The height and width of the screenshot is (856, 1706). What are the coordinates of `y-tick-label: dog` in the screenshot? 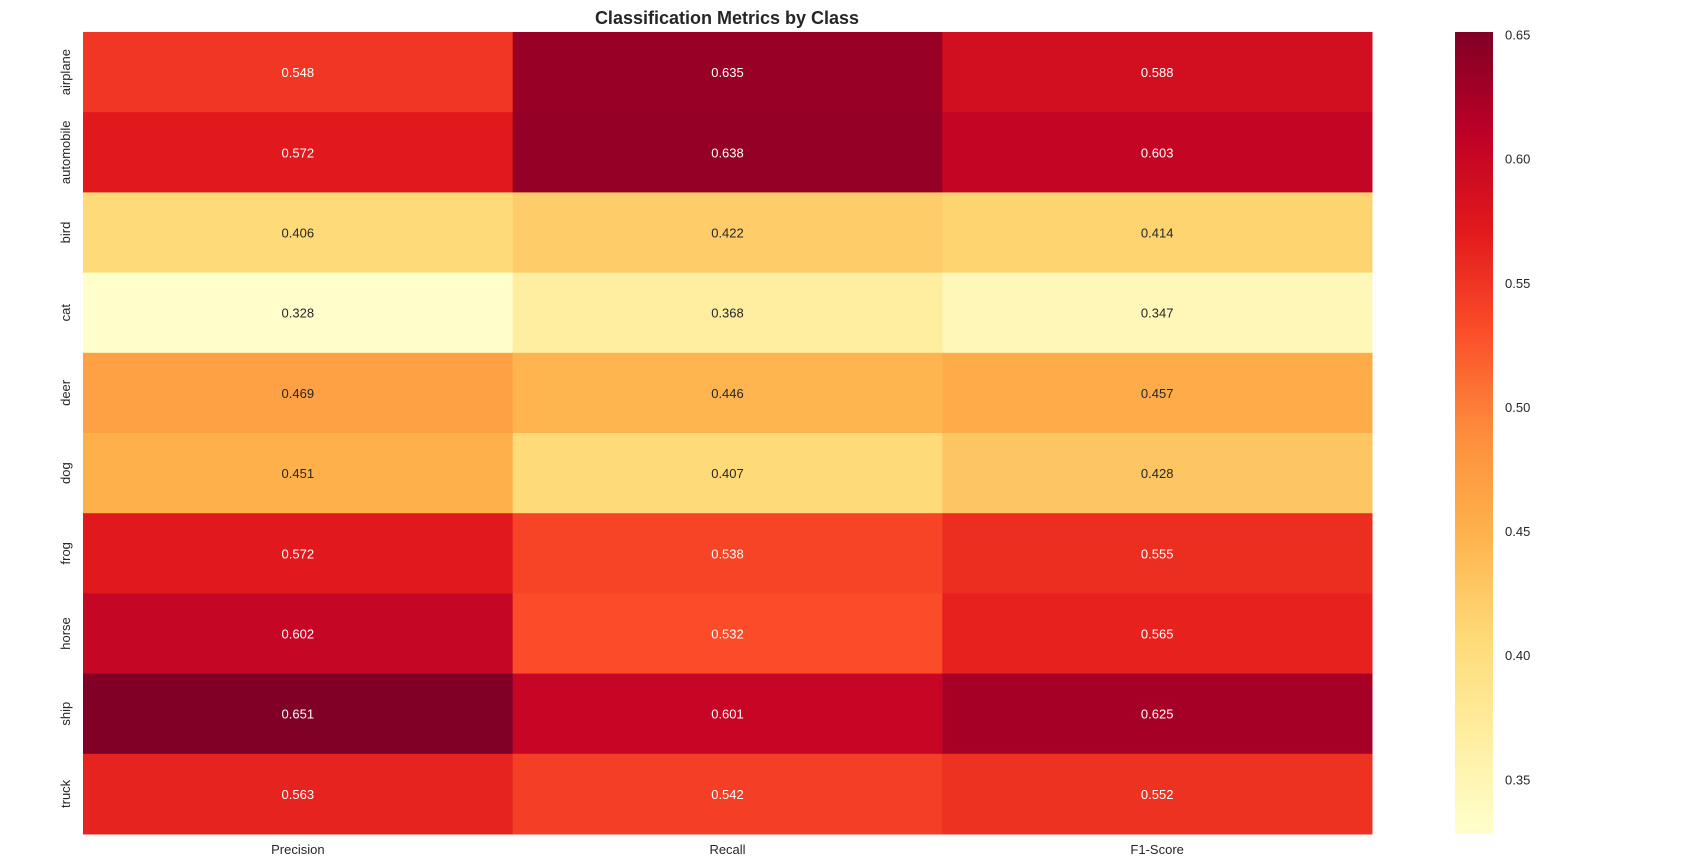 It's located at (65, 473).